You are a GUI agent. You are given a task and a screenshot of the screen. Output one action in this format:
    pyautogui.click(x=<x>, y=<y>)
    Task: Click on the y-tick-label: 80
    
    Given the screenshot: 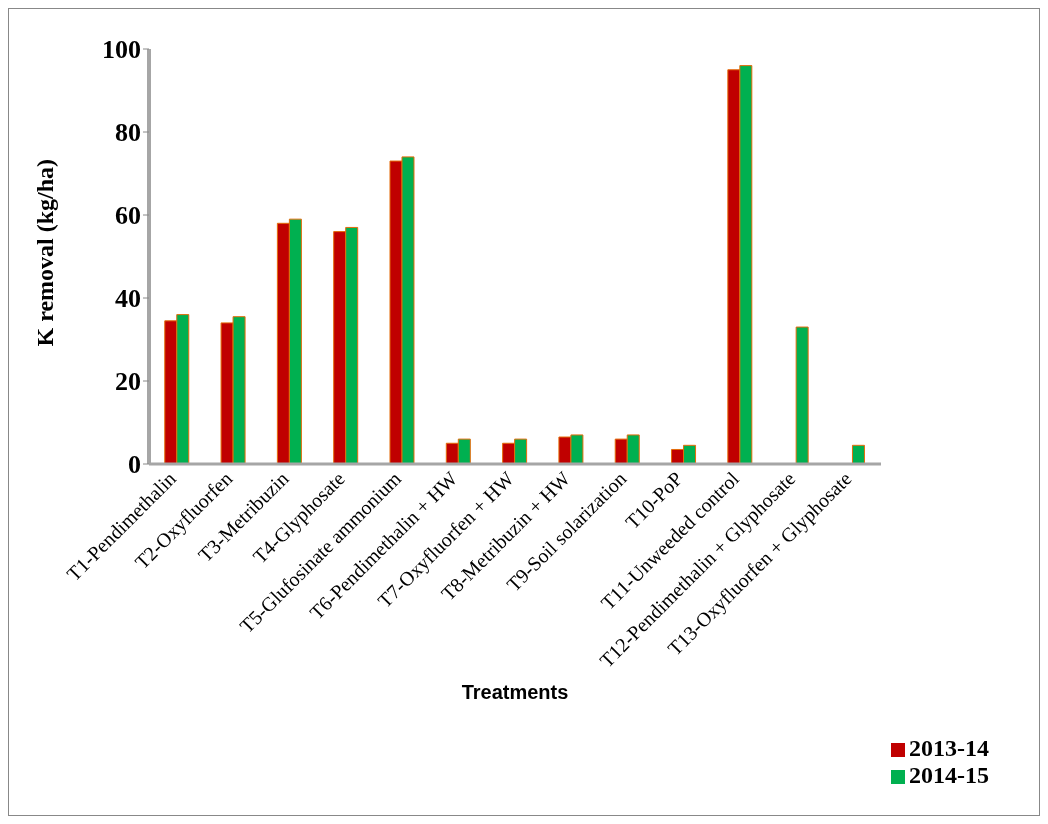 What is the action you would take?
    pyautogui.click(x=128, y=133)
    